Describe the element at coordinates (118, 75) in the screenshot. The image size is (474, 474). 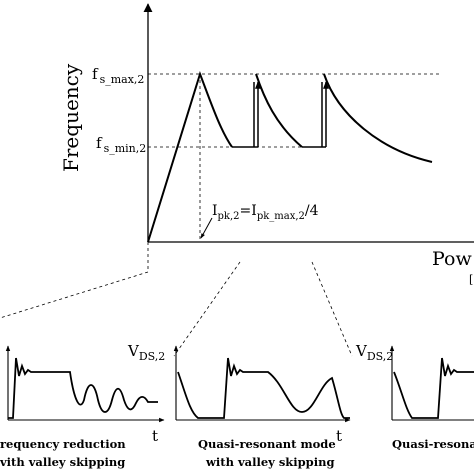
I see `fmax-label: f s_max,2` at that location.